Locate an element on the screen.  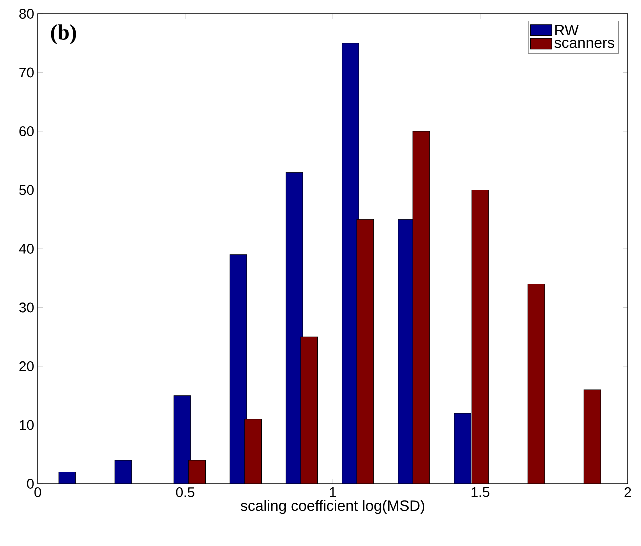
legend-label: scanners is located at coordinates (584, 44).